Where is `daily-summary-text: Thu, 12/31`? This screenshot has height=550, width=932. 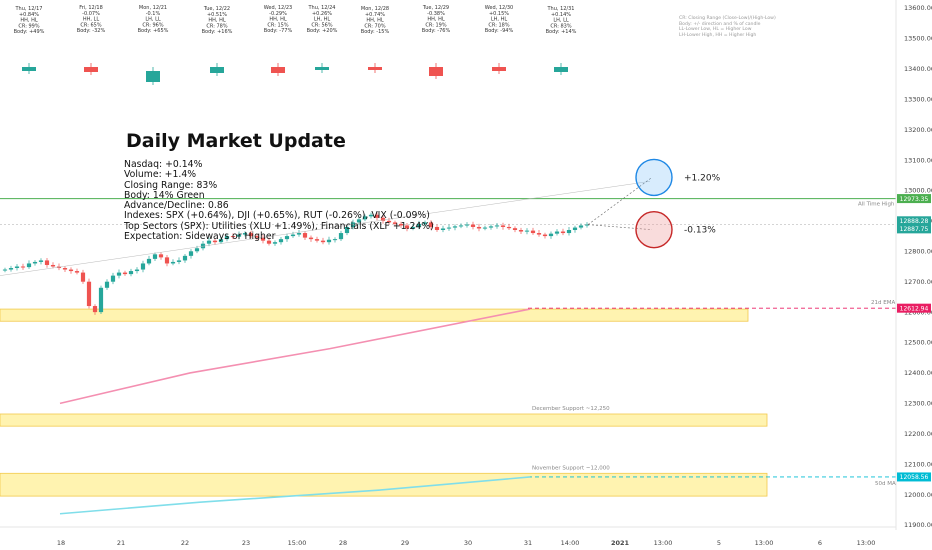 daily-summary-text: Thu, 12/31 is located at coordinates (561, 9).